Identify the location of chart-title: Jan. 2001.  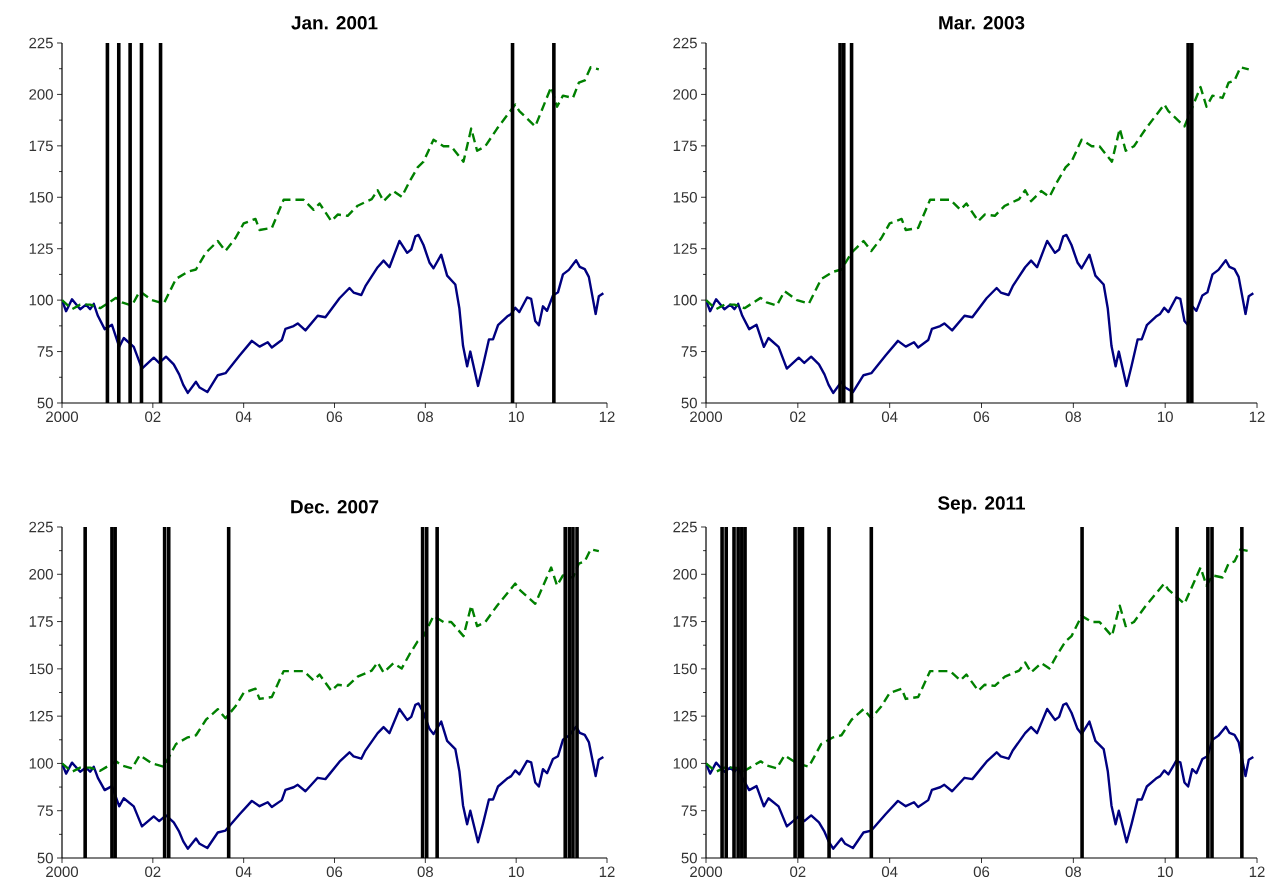
(334, 23).